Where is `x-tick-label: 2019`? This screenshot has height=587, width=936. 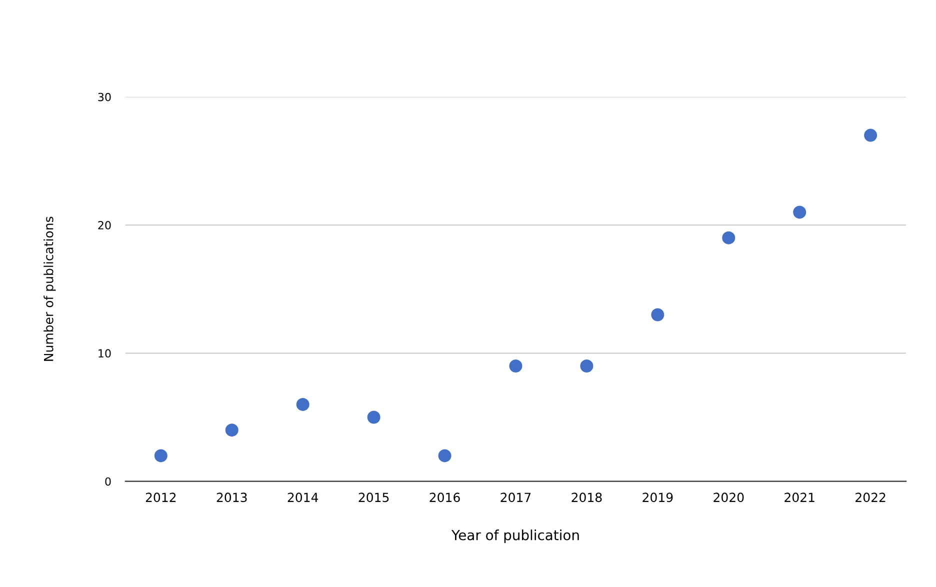 x-tick-label: 2019 is located at coordinates (657, 497).